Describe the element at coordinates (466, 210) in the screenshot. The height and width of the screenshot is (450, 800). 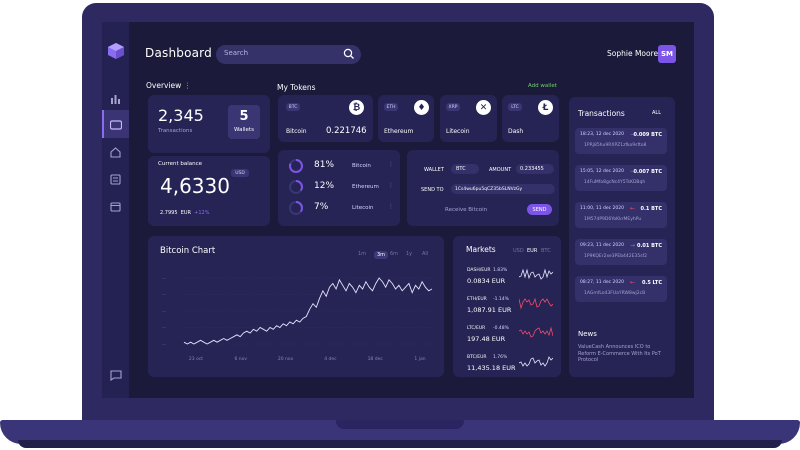
I see `receive-link: Receive Bitcoin` at that location.